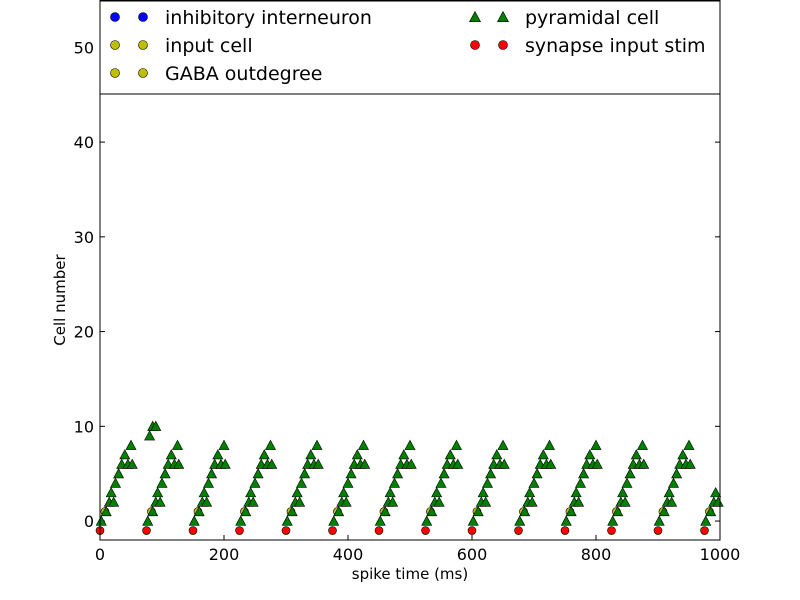  What do you see at coordinates (503, 45) in the screenshot?
I see `legend-marker-synapse-input-stim` at bounding box center [503, 45].